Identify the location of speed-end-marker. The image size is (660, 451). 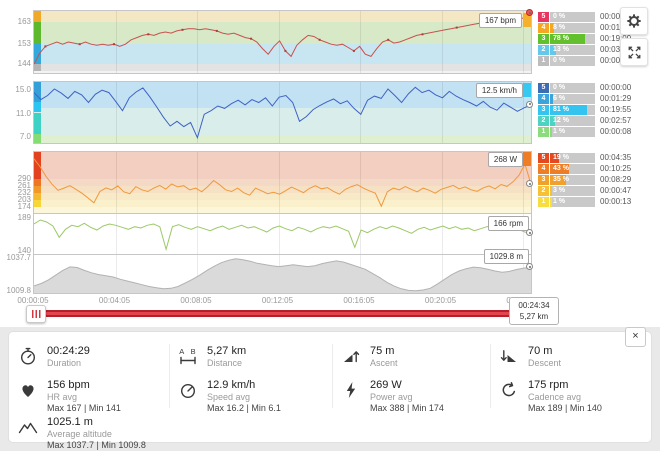
(529, 104).